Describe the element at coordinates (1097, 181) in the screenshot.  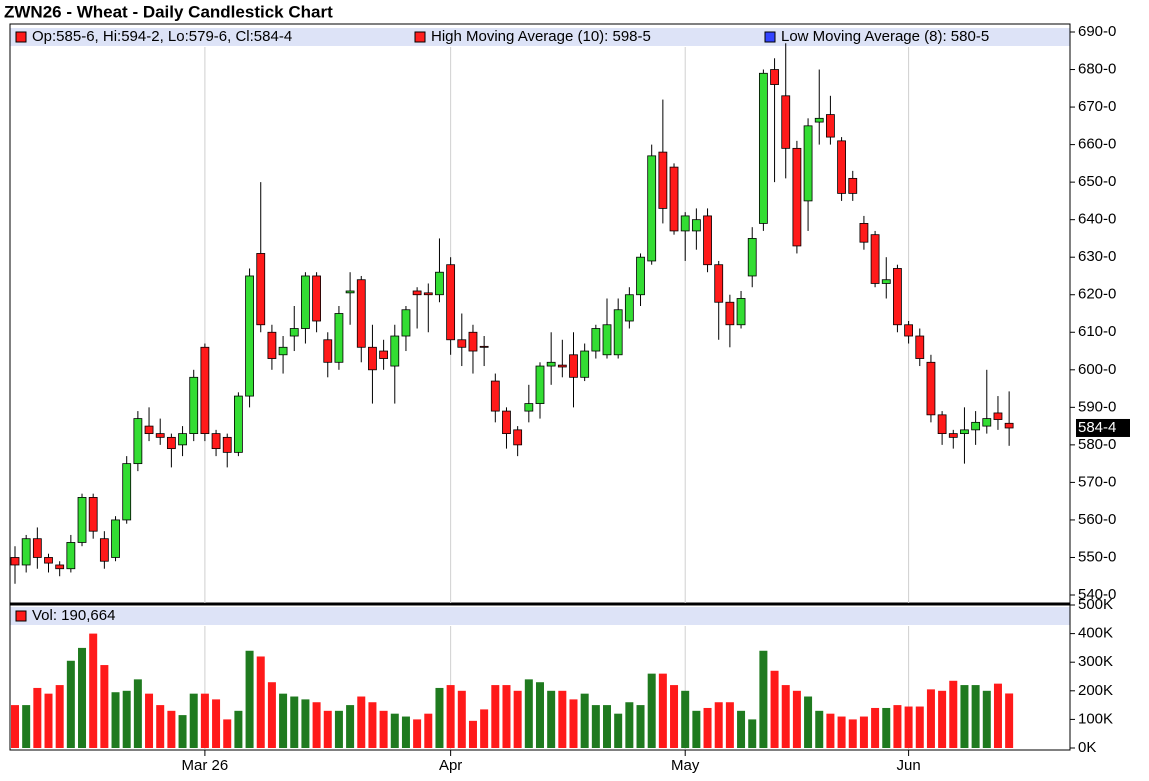
I see `y-tick-label: 650-0` at that location.